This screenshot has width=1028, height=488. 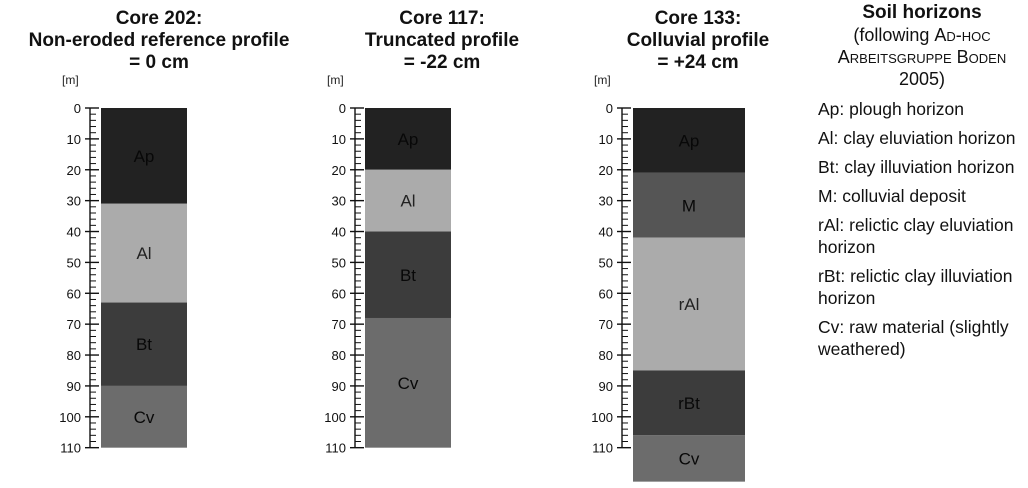 What do you see at coordinates (442, 40) in the screenshot?
I see `core-2-title-line-2: Truncated profile` at bounding box center [442, 40].